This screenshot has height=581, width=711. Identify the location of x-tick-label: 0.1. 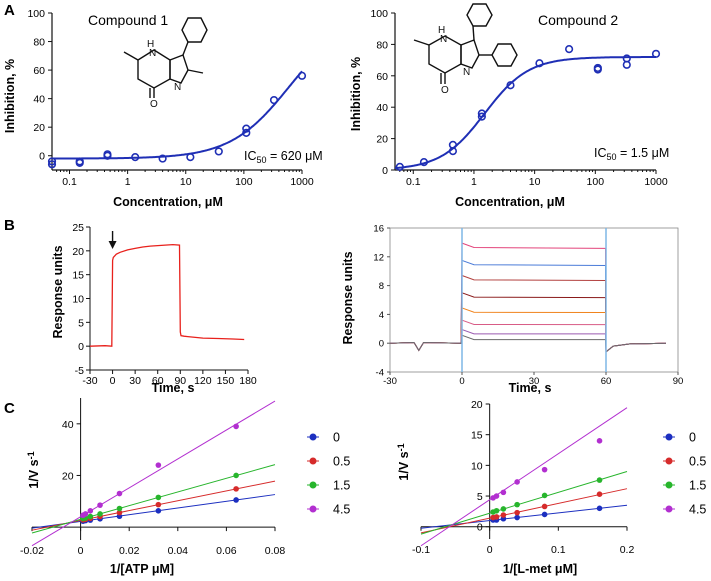
(413, 182).